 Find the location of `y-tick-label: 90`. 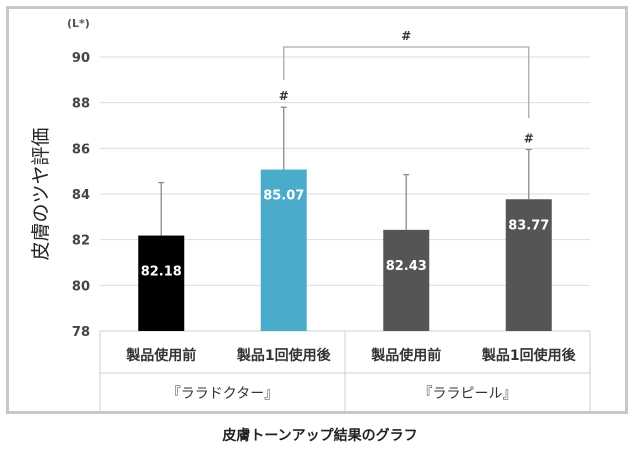

y-tick-label: 90 is located at coordinates (81, 58).